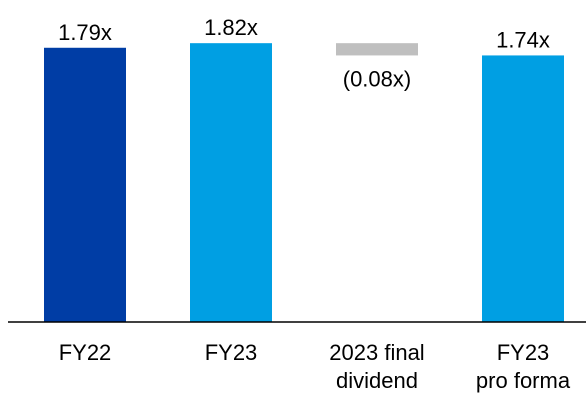  Describe the element at coordinates (523, 39) in the screenshot. I see `value-label-4: 1.74x` at that location.